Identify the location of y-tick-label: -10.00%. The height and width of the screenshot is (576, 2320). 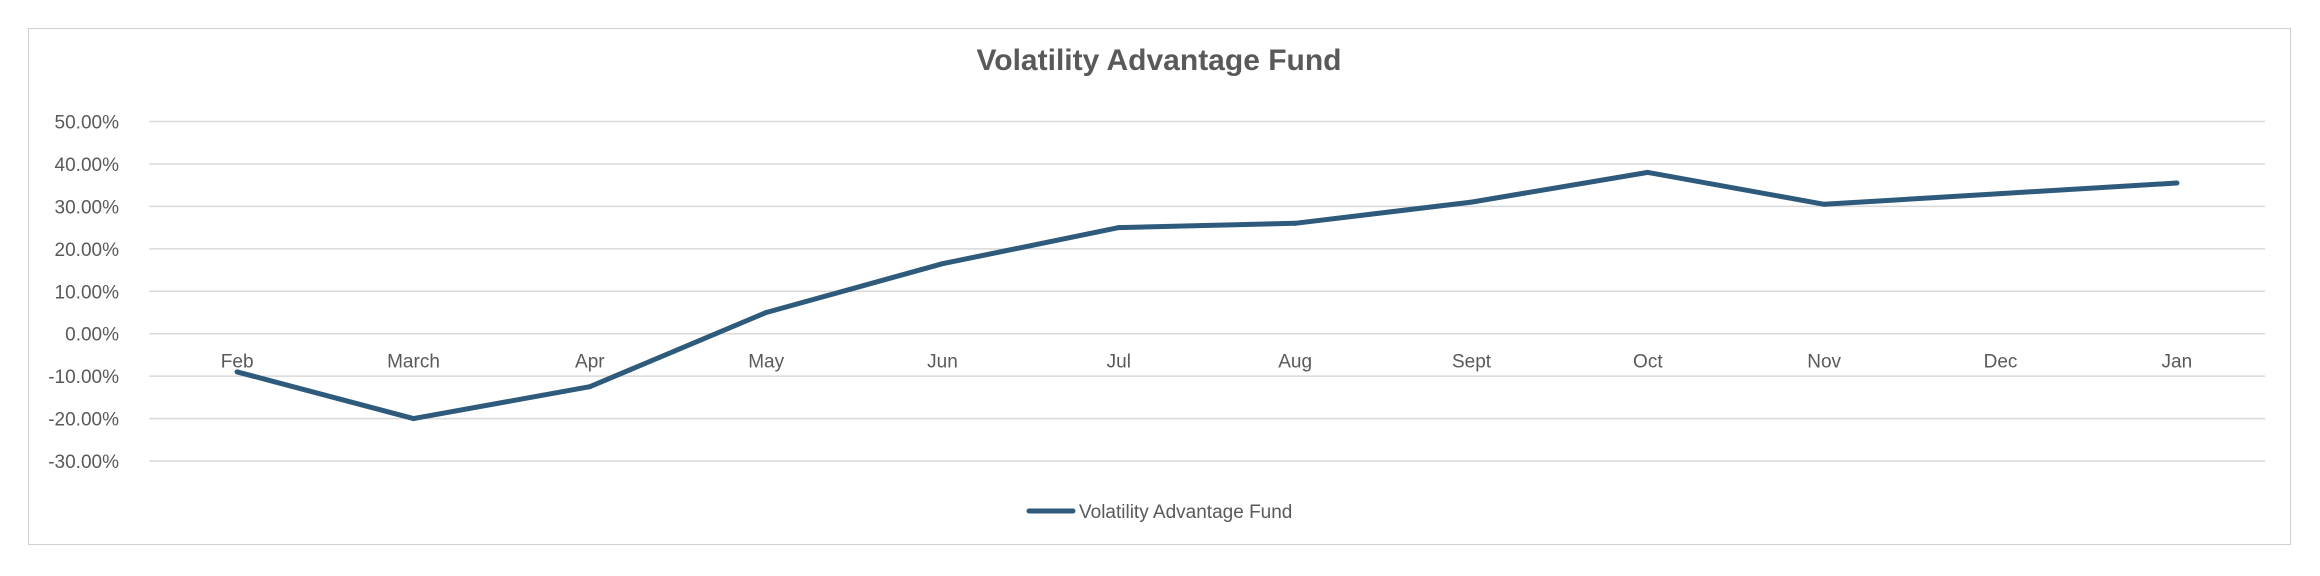
(83, 377).